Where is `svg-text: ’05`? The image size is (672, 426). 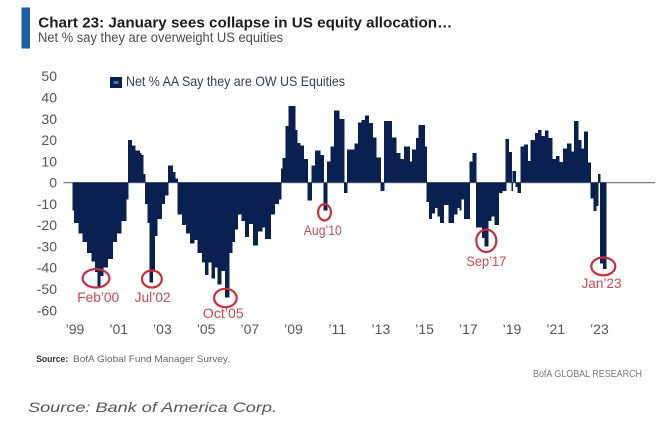 svg-text: ’05 is located at coordinates (206, 329).